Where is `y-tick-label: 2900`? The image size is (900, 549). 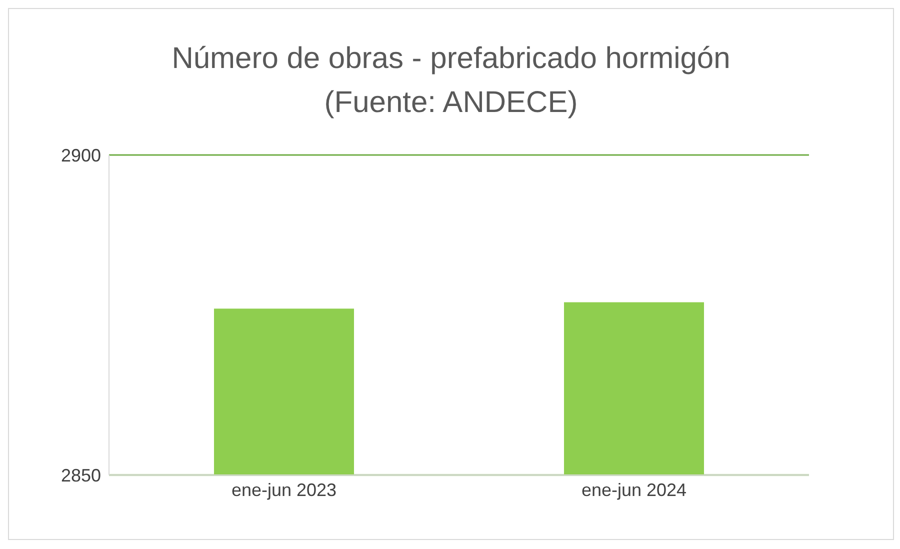
y-tick-label: 2900 is located at coordinates (80, 155).